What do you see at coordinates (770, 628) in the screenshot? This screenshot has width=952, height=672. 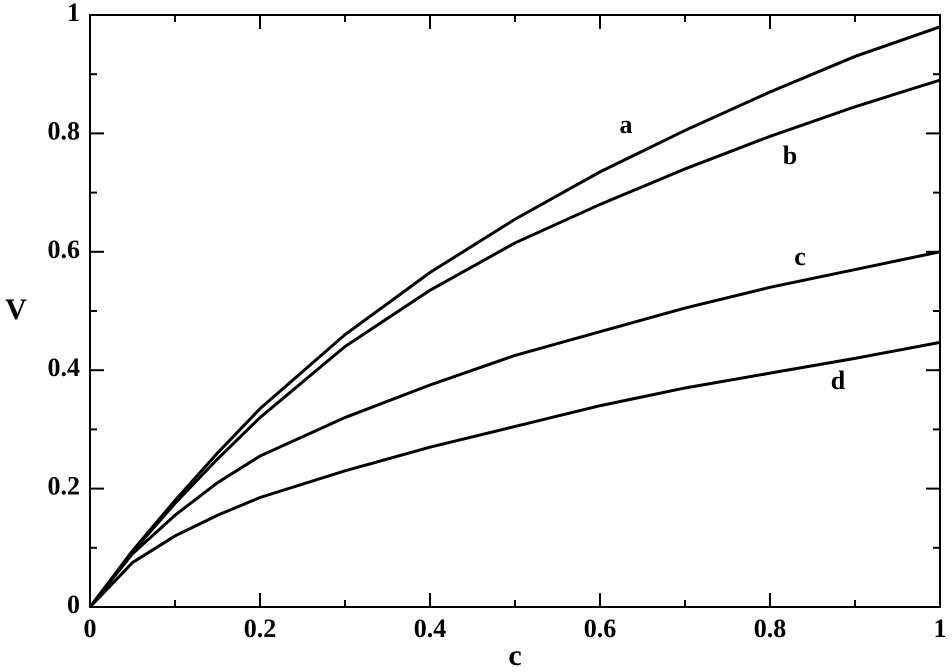 I see `x-tick-label: 0.8` at bounding box center [770, 628].